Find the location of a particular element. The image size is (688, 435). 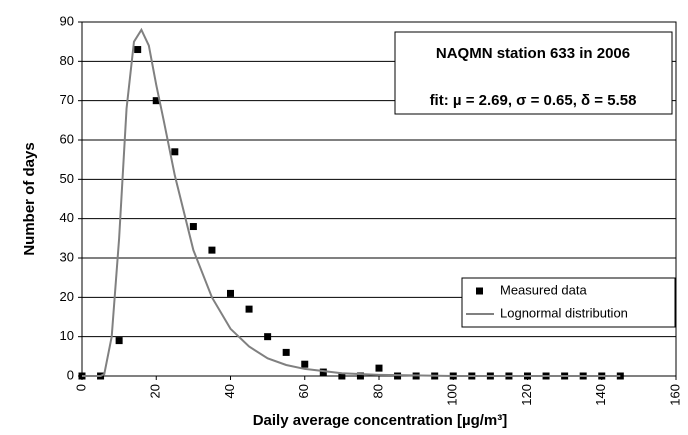

legend-label: Lognormal distribution is located at coordinates (564, 312).